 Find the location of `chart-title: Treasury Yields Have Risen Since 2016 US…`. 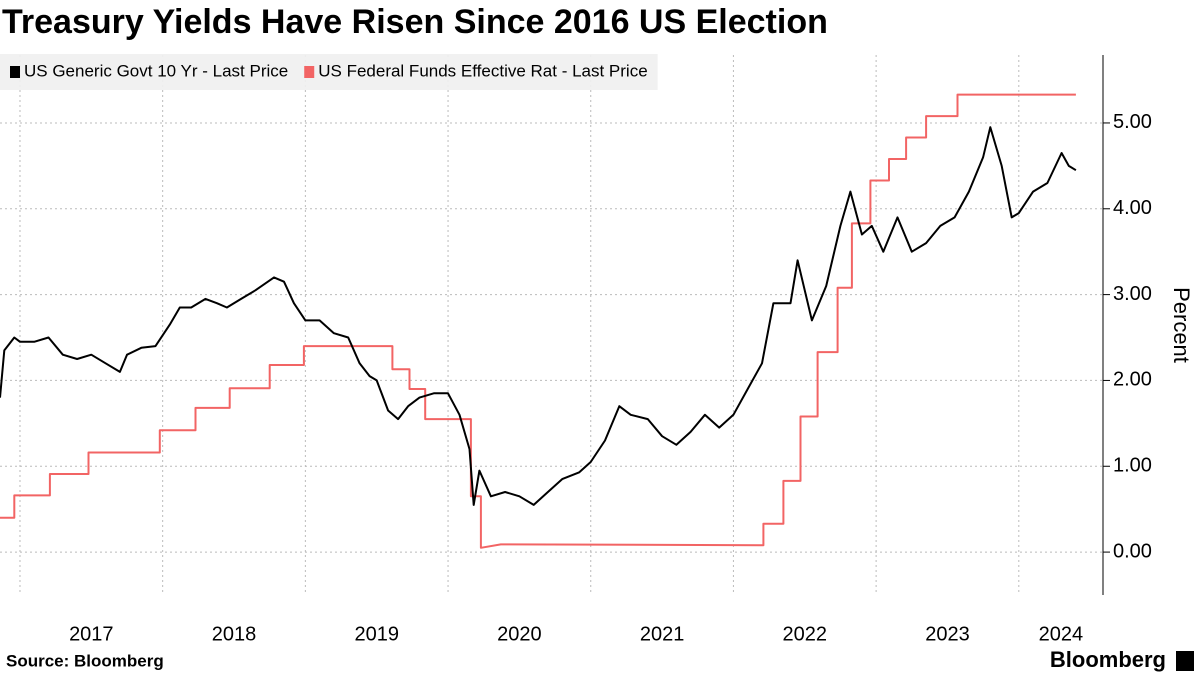

chart-title: Treasury Yields Have Risen Since 2016 US… is located at coordinates (415, 22).